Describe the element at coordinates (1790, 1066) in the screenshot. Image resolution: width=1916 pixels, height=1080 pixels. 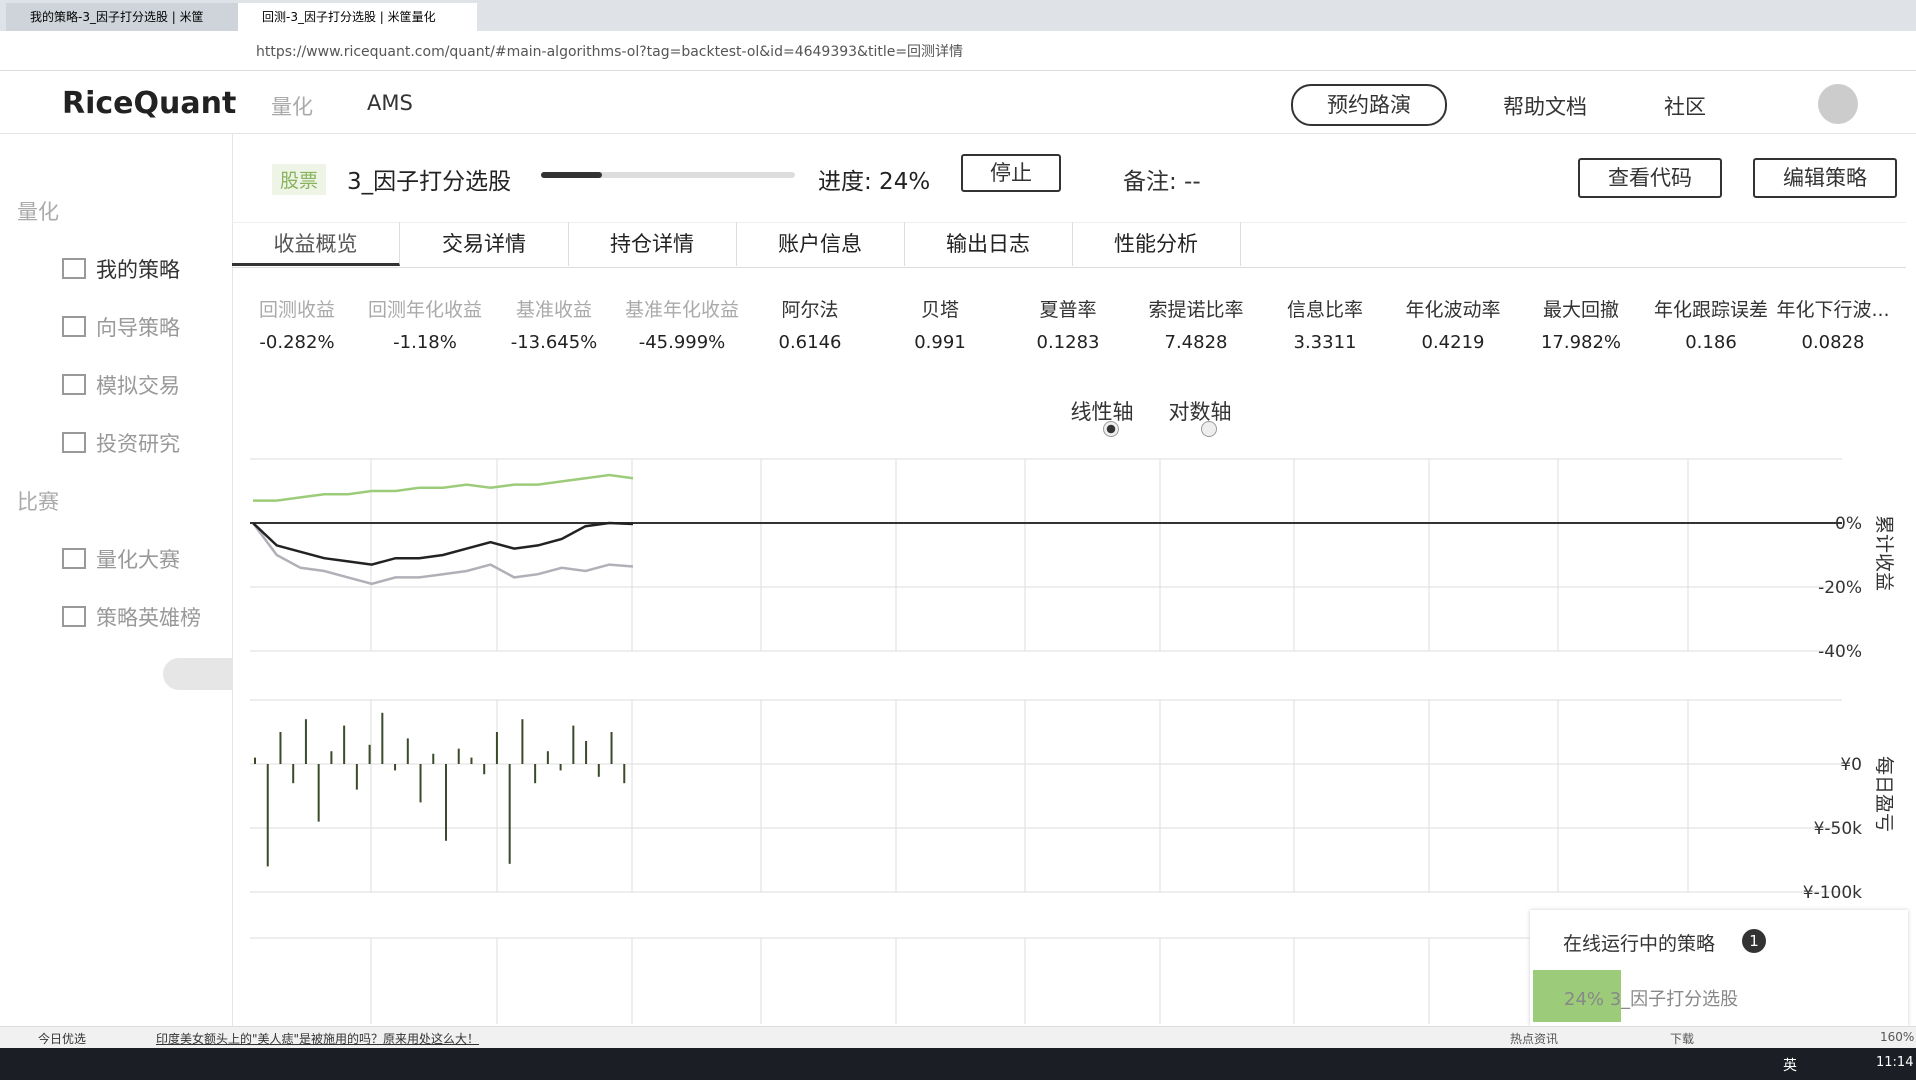
I see `ime: 英` at that location.